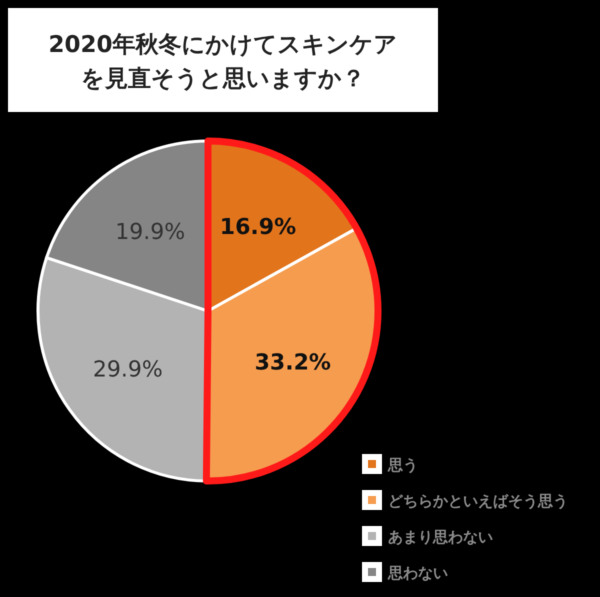  Describe the element at coordinates (292, 363) in the screenshot. I see `data-label: 33.2%` at that location.